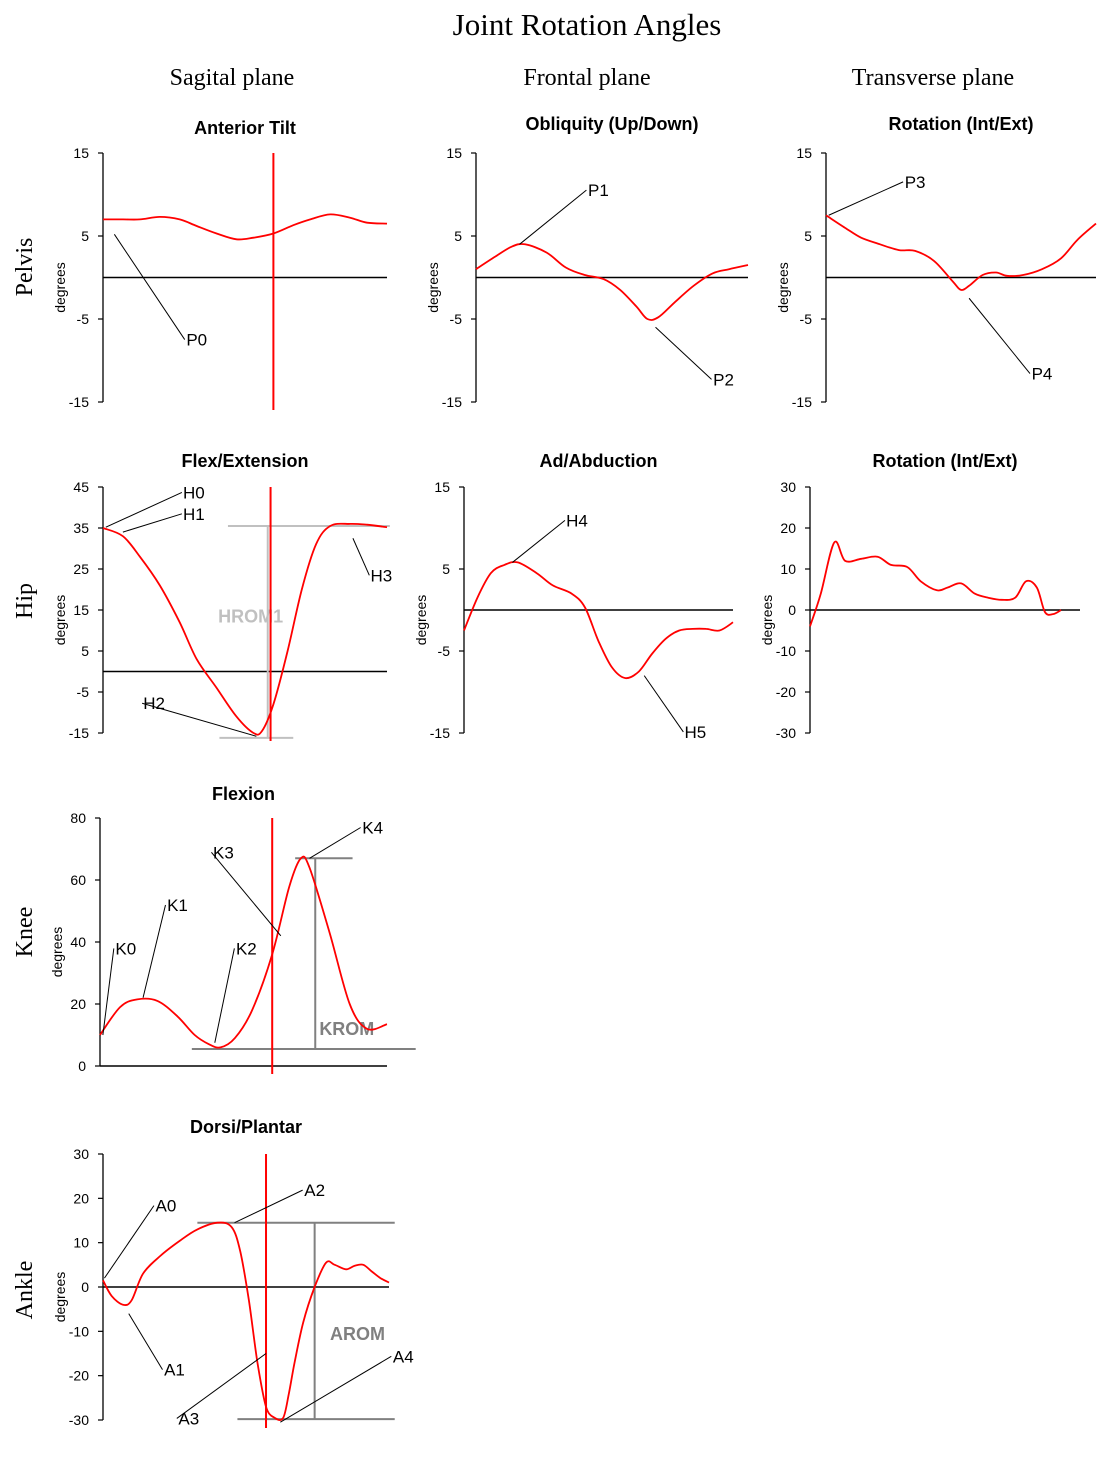 Image resolution: width=1109 pixels, height=1460 pixels. Describe the element at coordinates (81, 487) in the screenshot. I see `y-tick-label: 45` at that location.